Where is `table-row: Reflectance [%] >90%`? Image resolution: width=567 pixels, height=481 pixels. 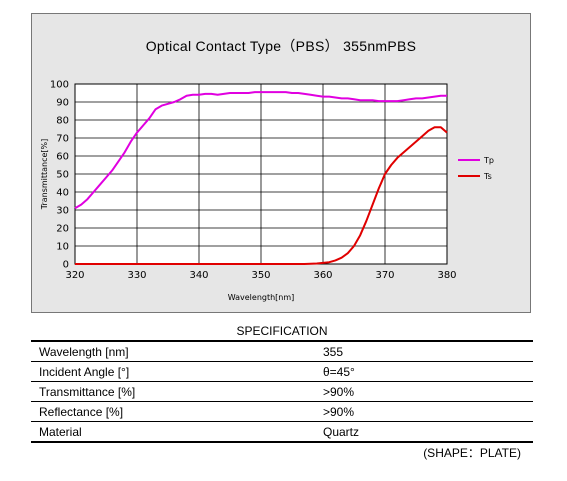 table-row: Reflectance [%] >90% is located at coordinates (282, 411).